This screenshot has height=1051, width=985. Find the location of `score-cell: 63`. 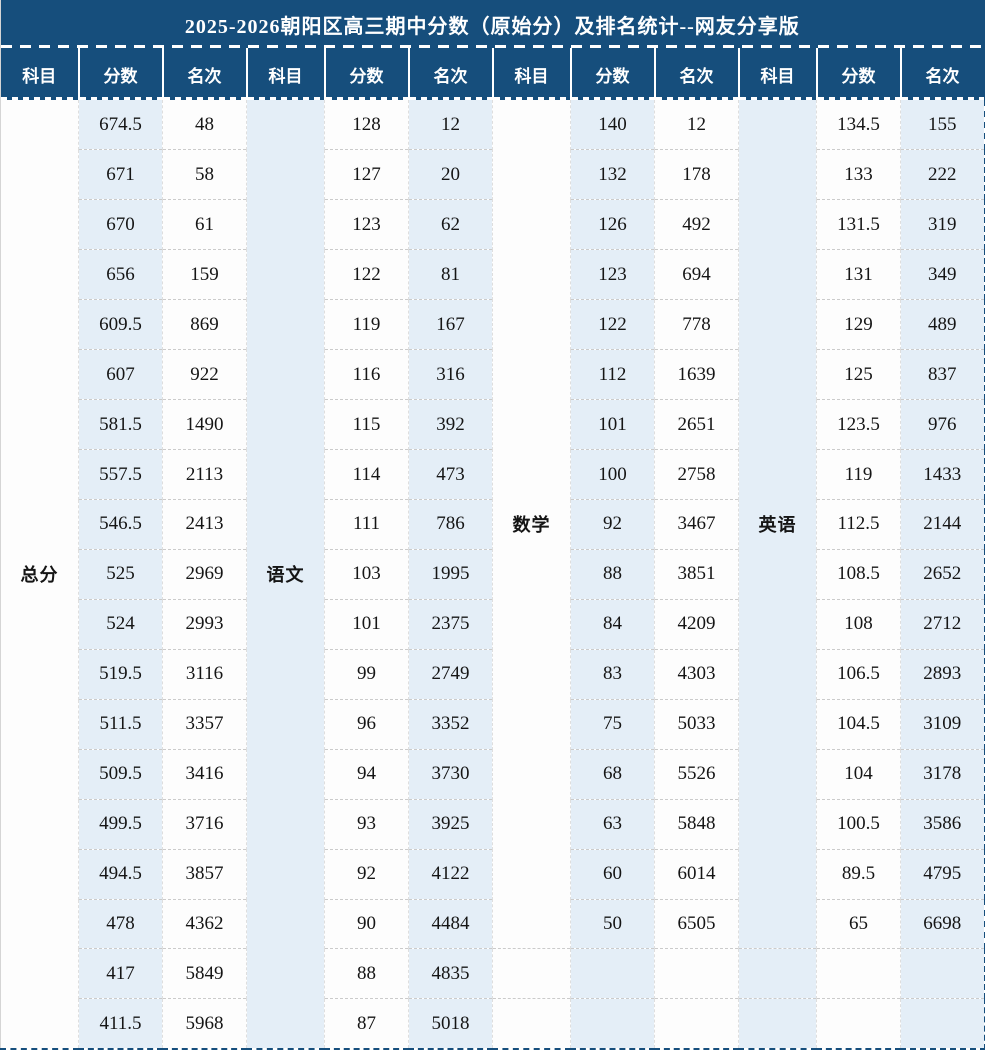

score-cell: 63 is located at coordinates (612, 824).